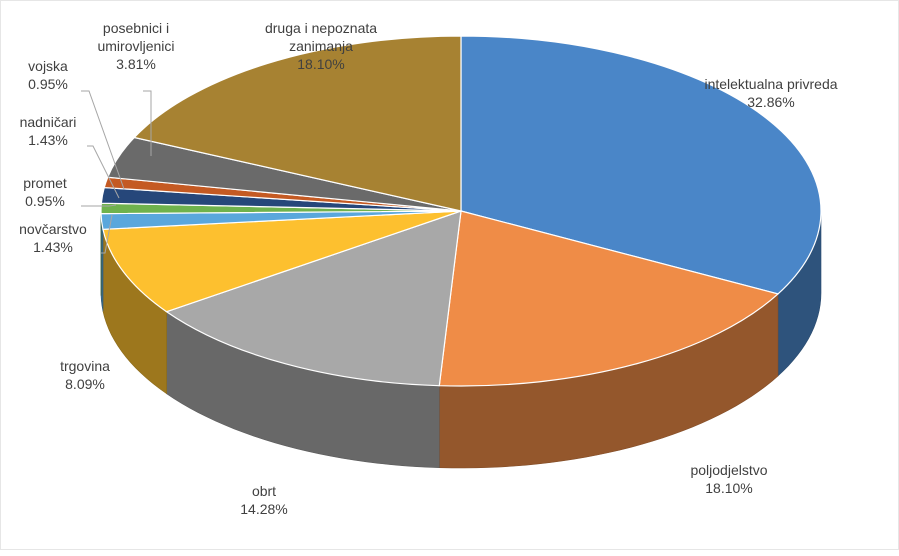 The image size is (899, 556). I want to click on data-label-name-4: novčarstvo, so click(53, 229).